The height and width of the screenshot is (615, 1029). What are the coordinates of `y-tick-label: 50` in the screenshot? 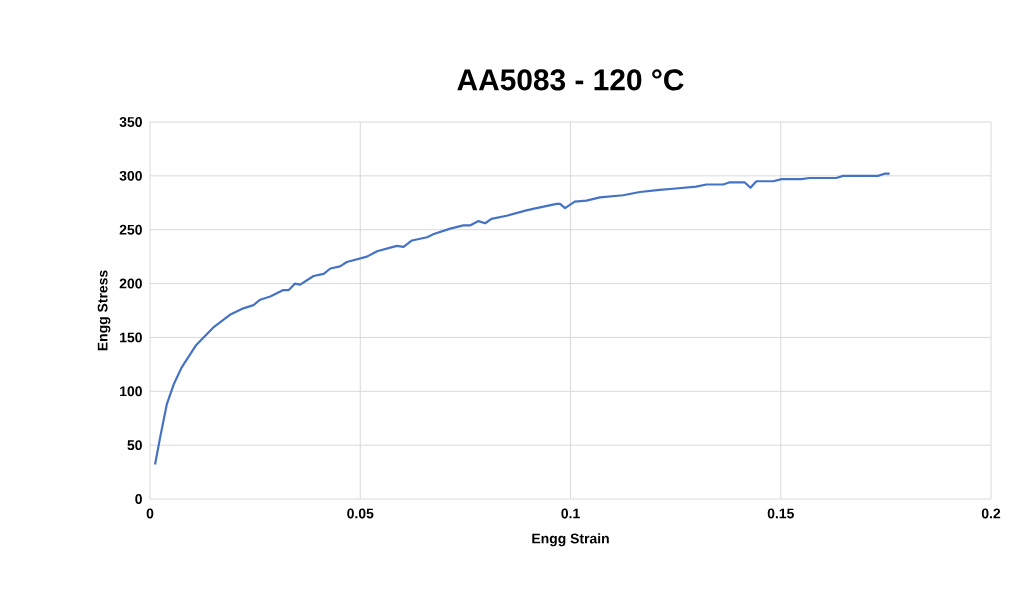 It's located at (134, 445).